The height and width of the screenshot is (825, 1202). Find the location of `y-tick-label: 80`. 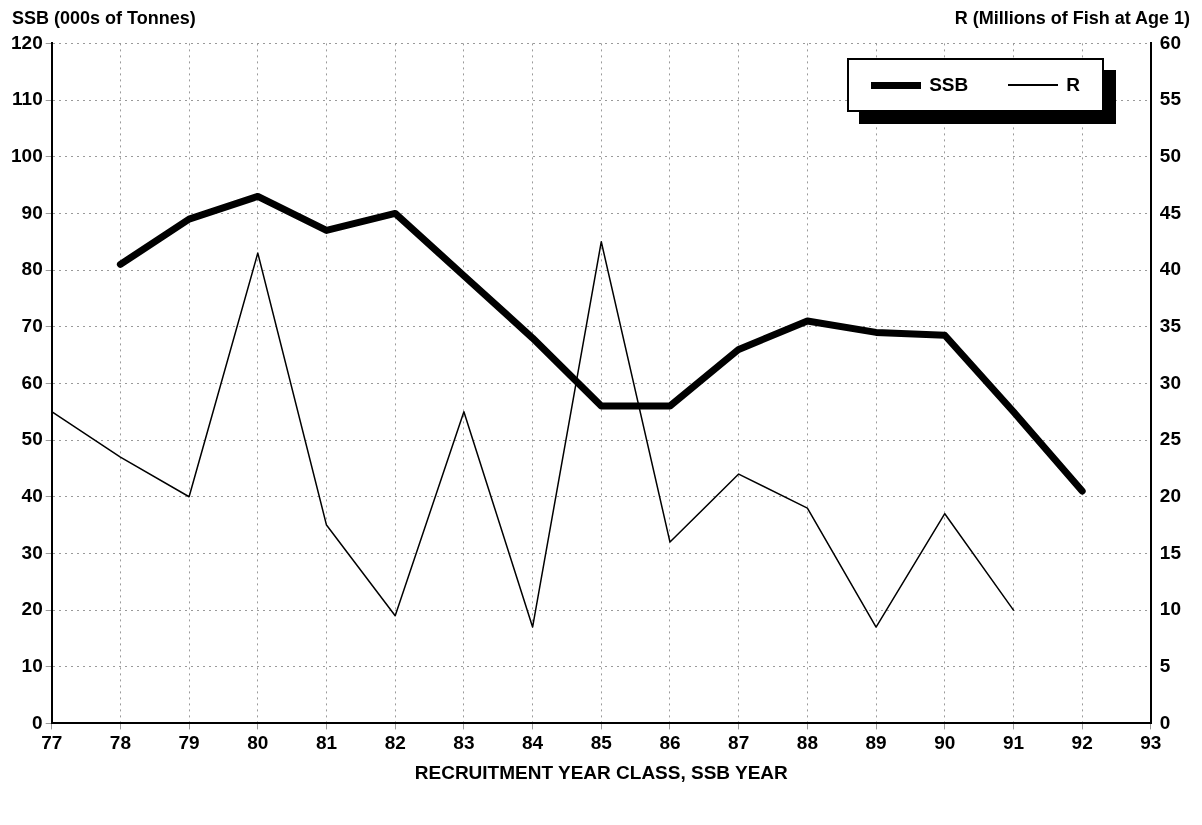

y-tick-label: 80 is located at coordinates (32, 269).